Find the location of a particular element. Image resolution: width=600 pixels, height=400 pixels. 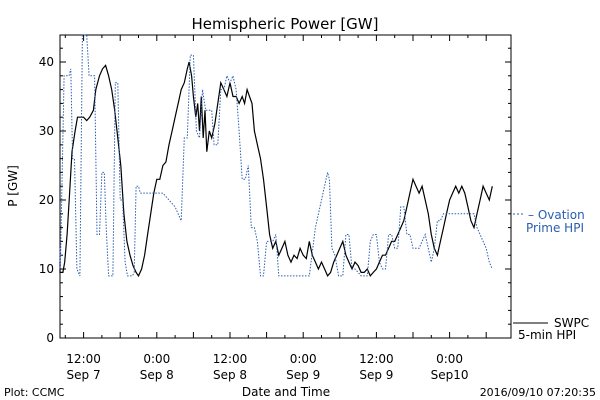

chart-title: Hemispheric Power [GW] is located at coordinates (285, 24).